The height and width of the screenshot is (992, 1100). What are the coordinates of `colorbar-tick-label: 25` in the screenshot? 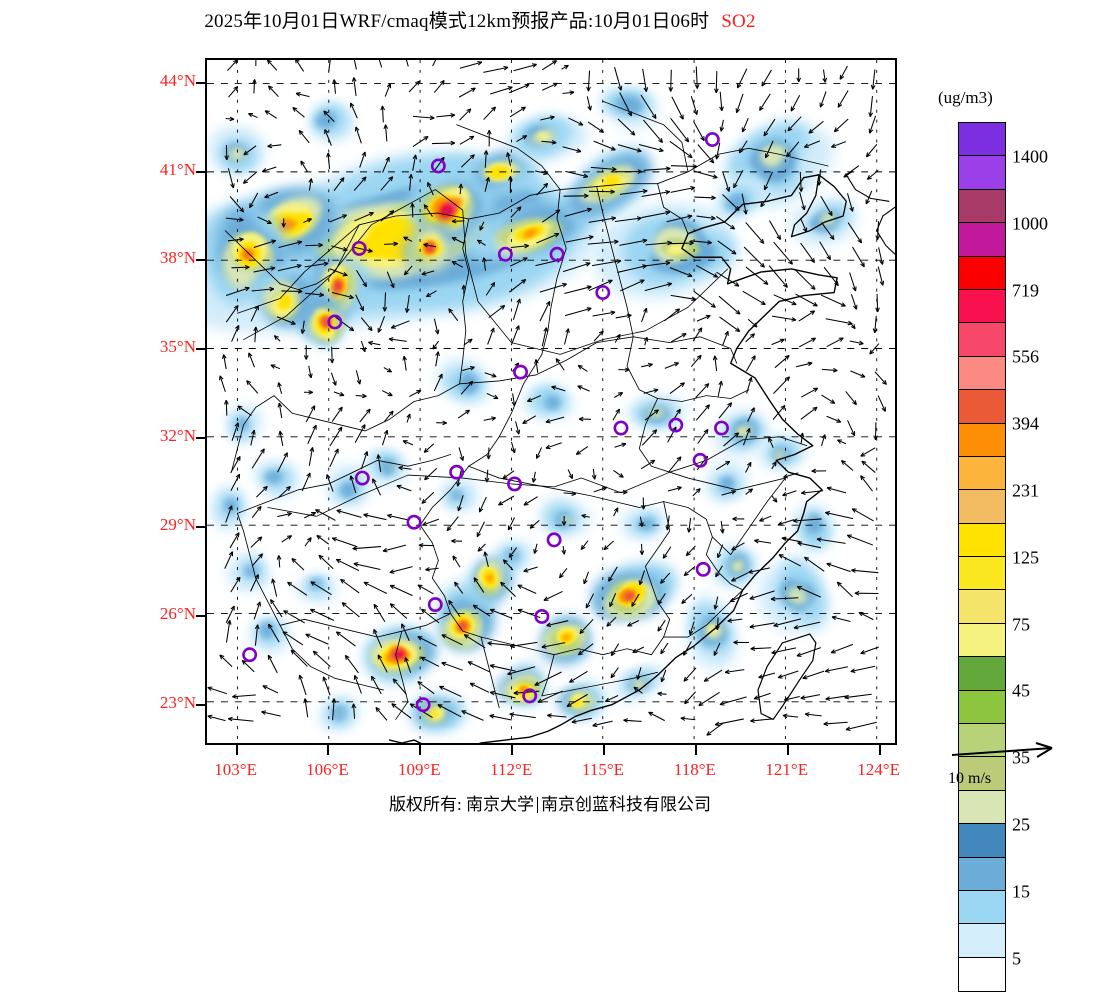 It's located at (1021, 824).